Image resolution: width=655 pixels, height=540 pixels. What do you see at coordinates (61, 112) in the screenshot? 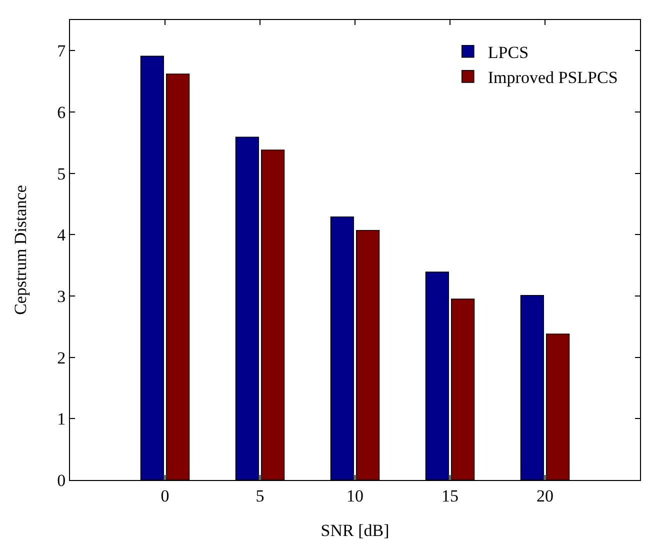
I see `y-tick-label: 6` at bounding box center [61, 112].